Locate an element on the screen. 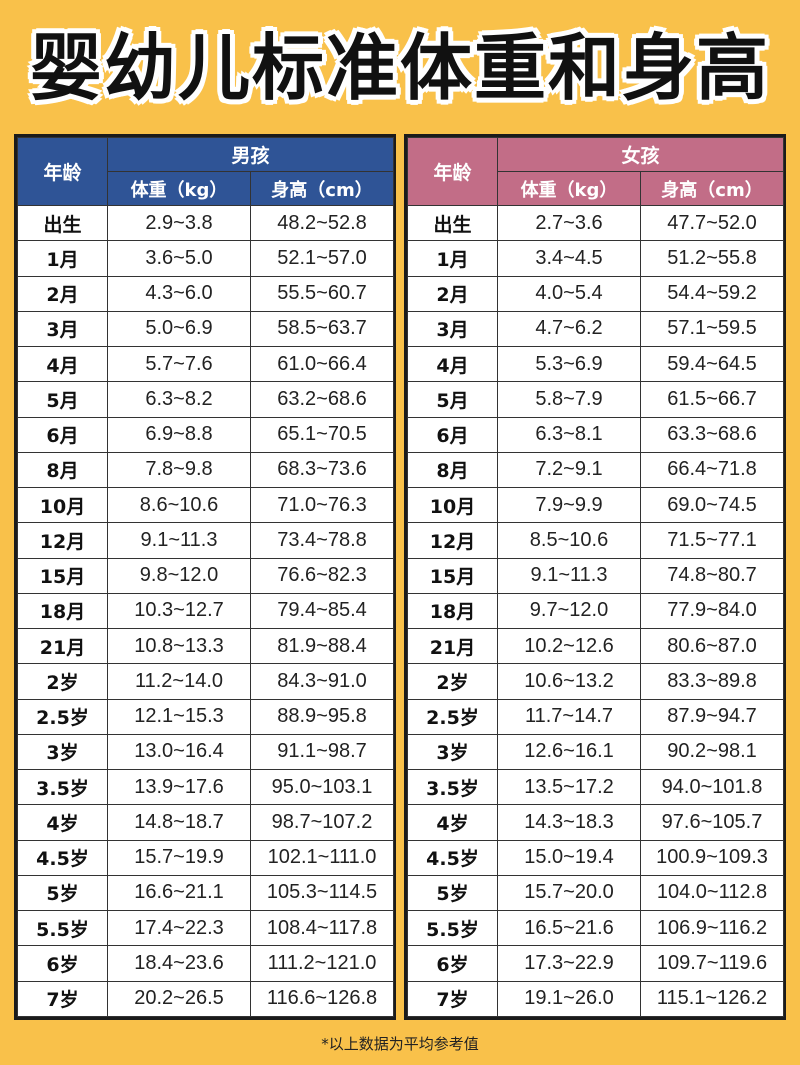 The width and height of the screenshot is (800, 1065). age-cell: 出生 is located at coordinates (452, 223).